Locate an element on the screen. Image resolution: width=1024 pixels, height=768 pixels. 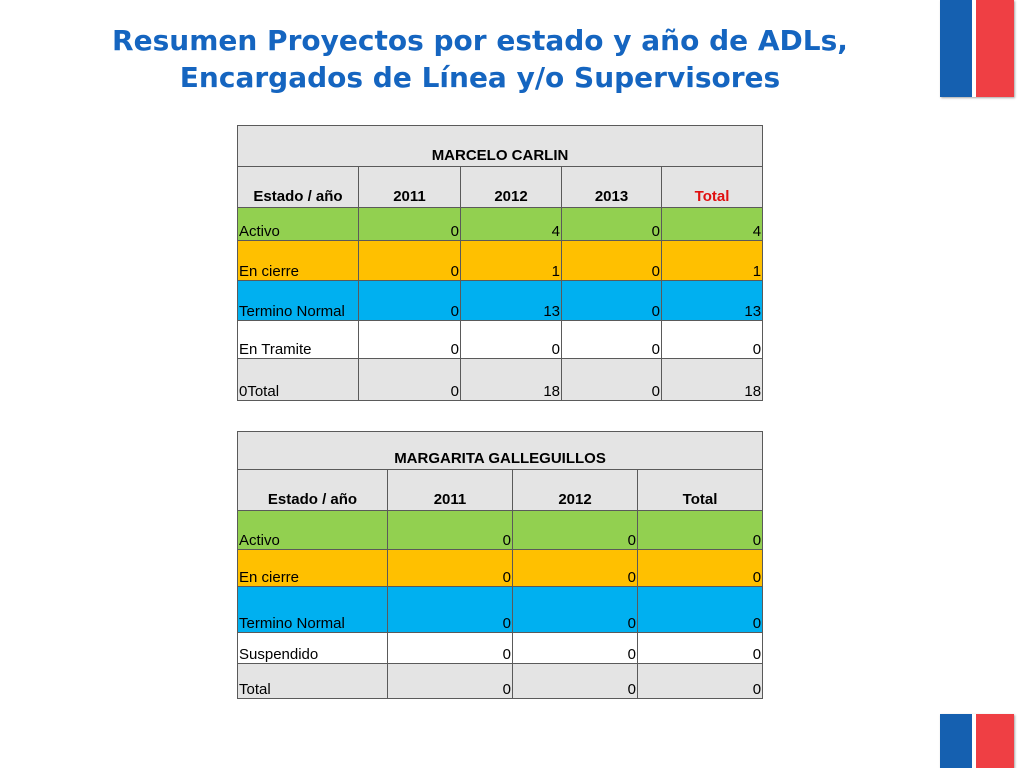
flag-logo-bottom is located at coordinates (977, 741).